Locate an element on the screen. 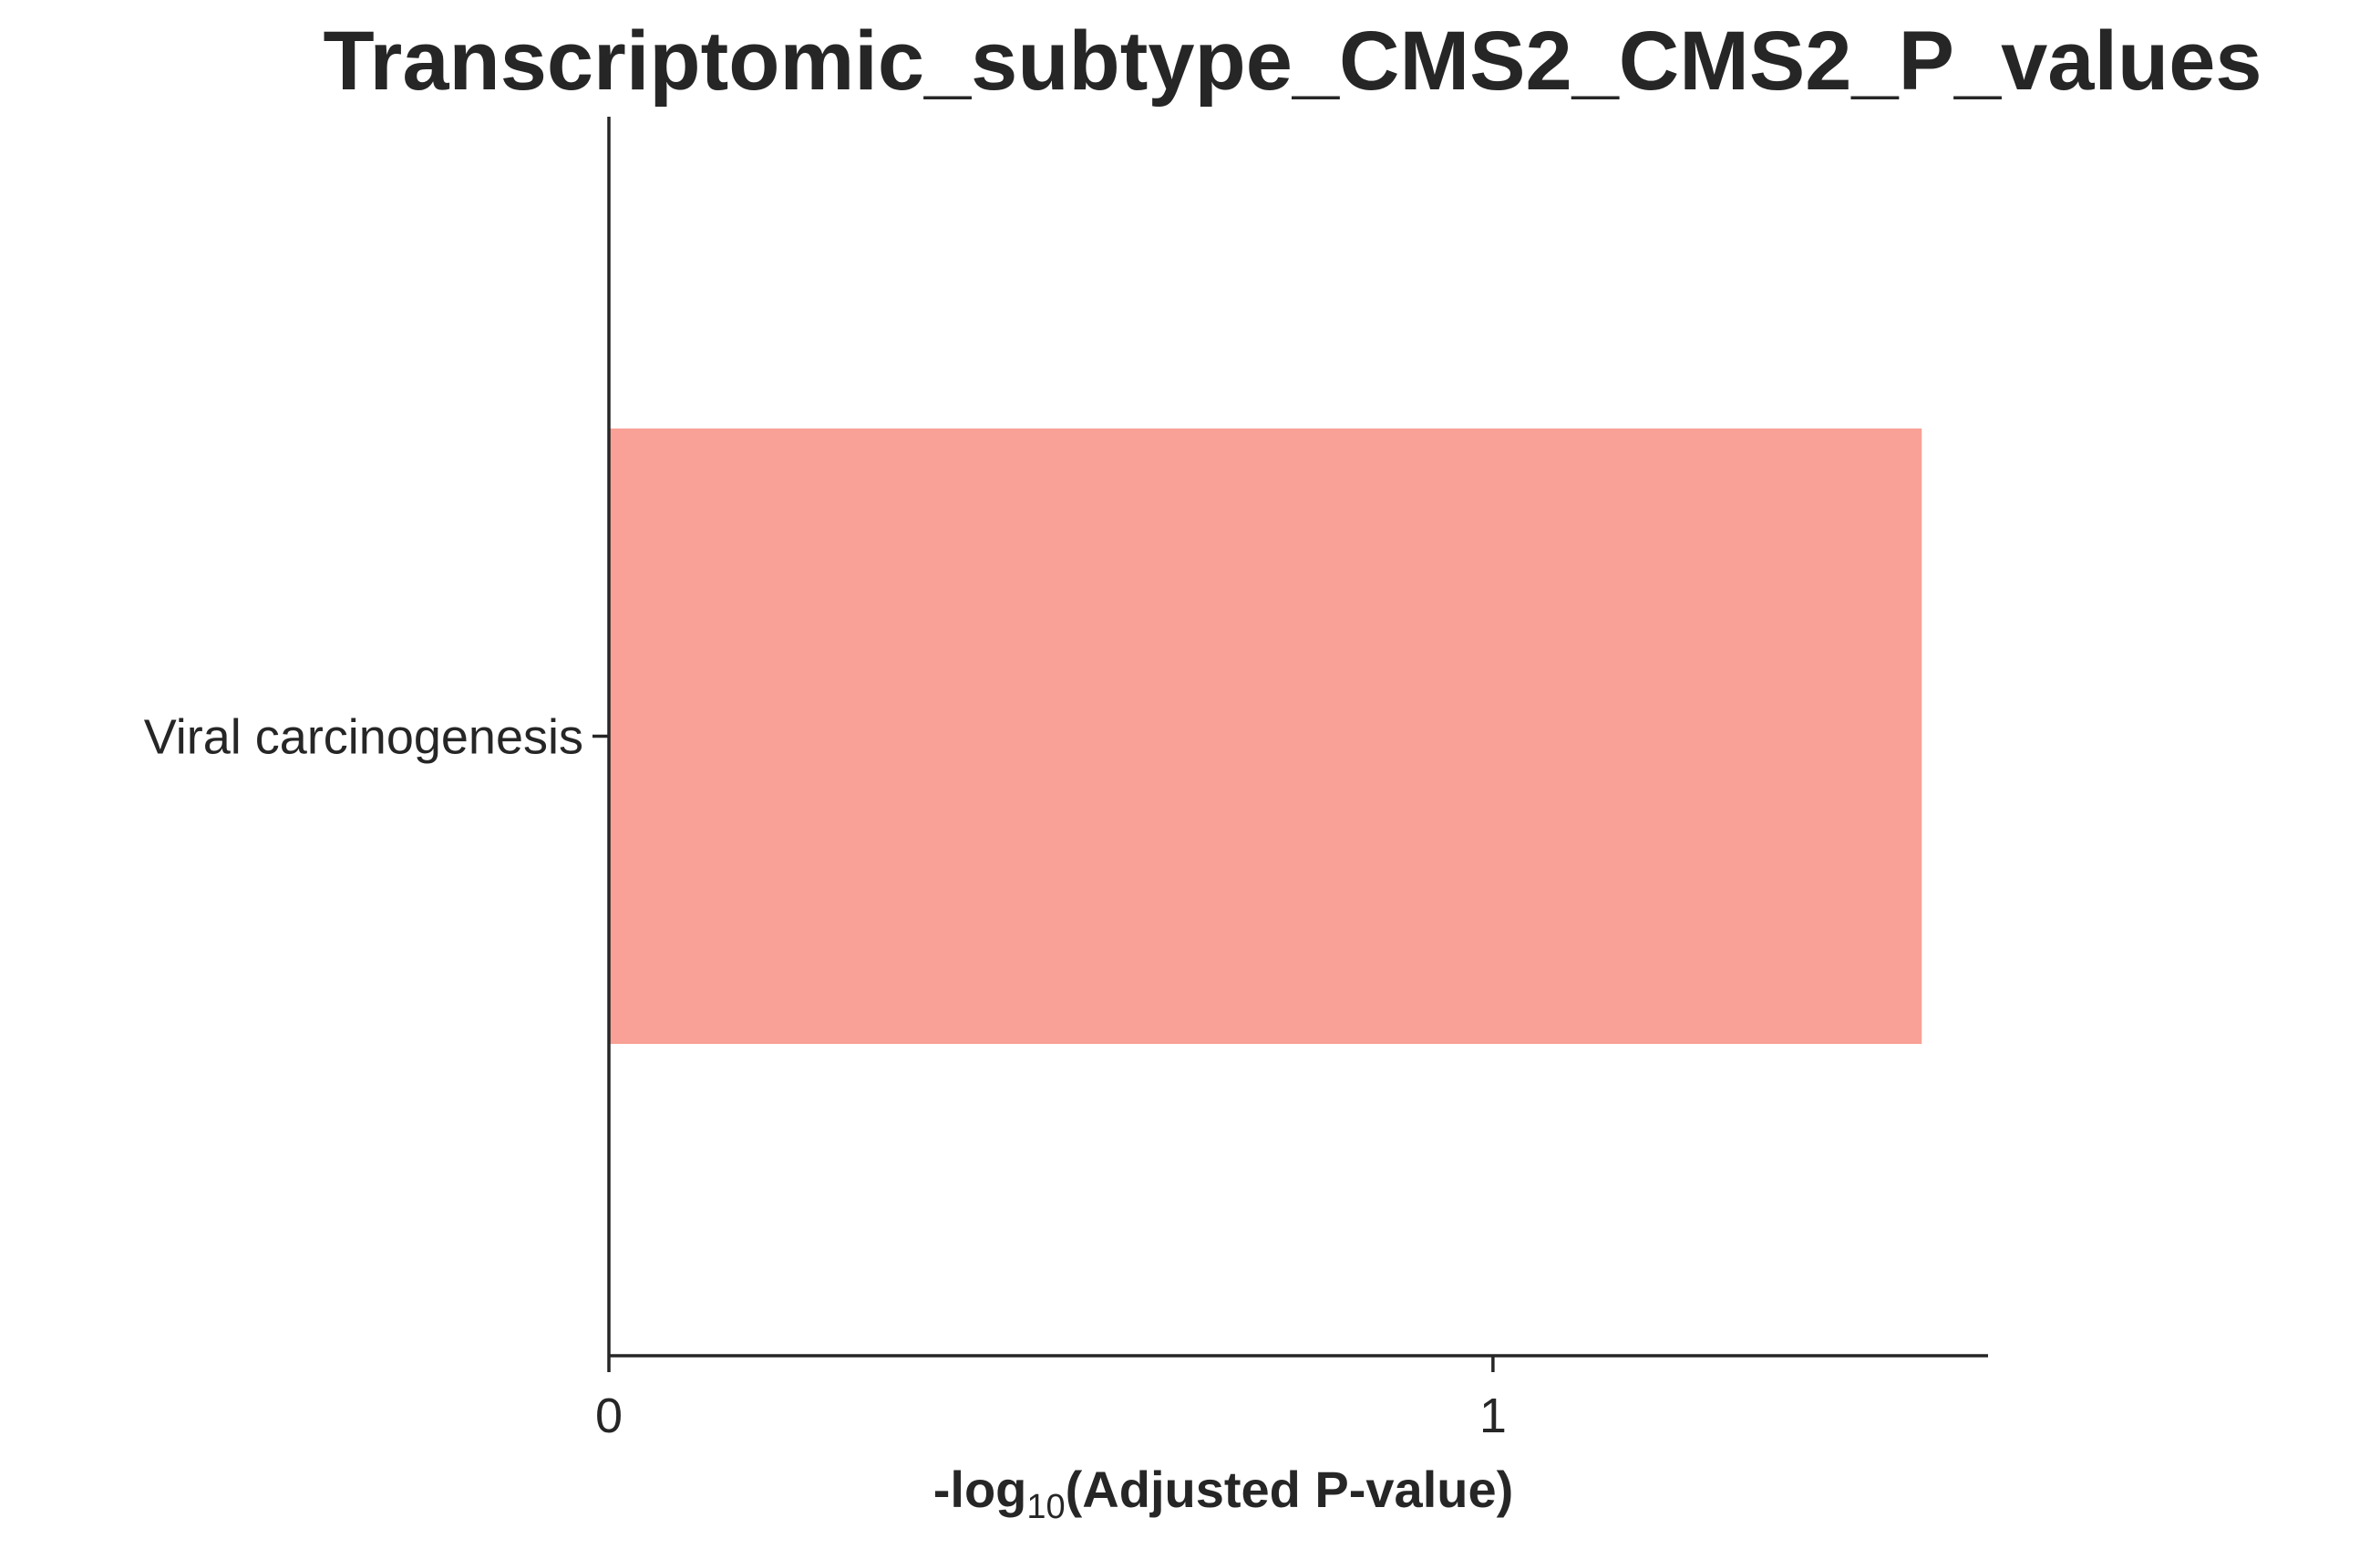 The height and width of the screenshot is (1549, 2380). x-tick-label: 0 is located at coordinates (609, 1416).